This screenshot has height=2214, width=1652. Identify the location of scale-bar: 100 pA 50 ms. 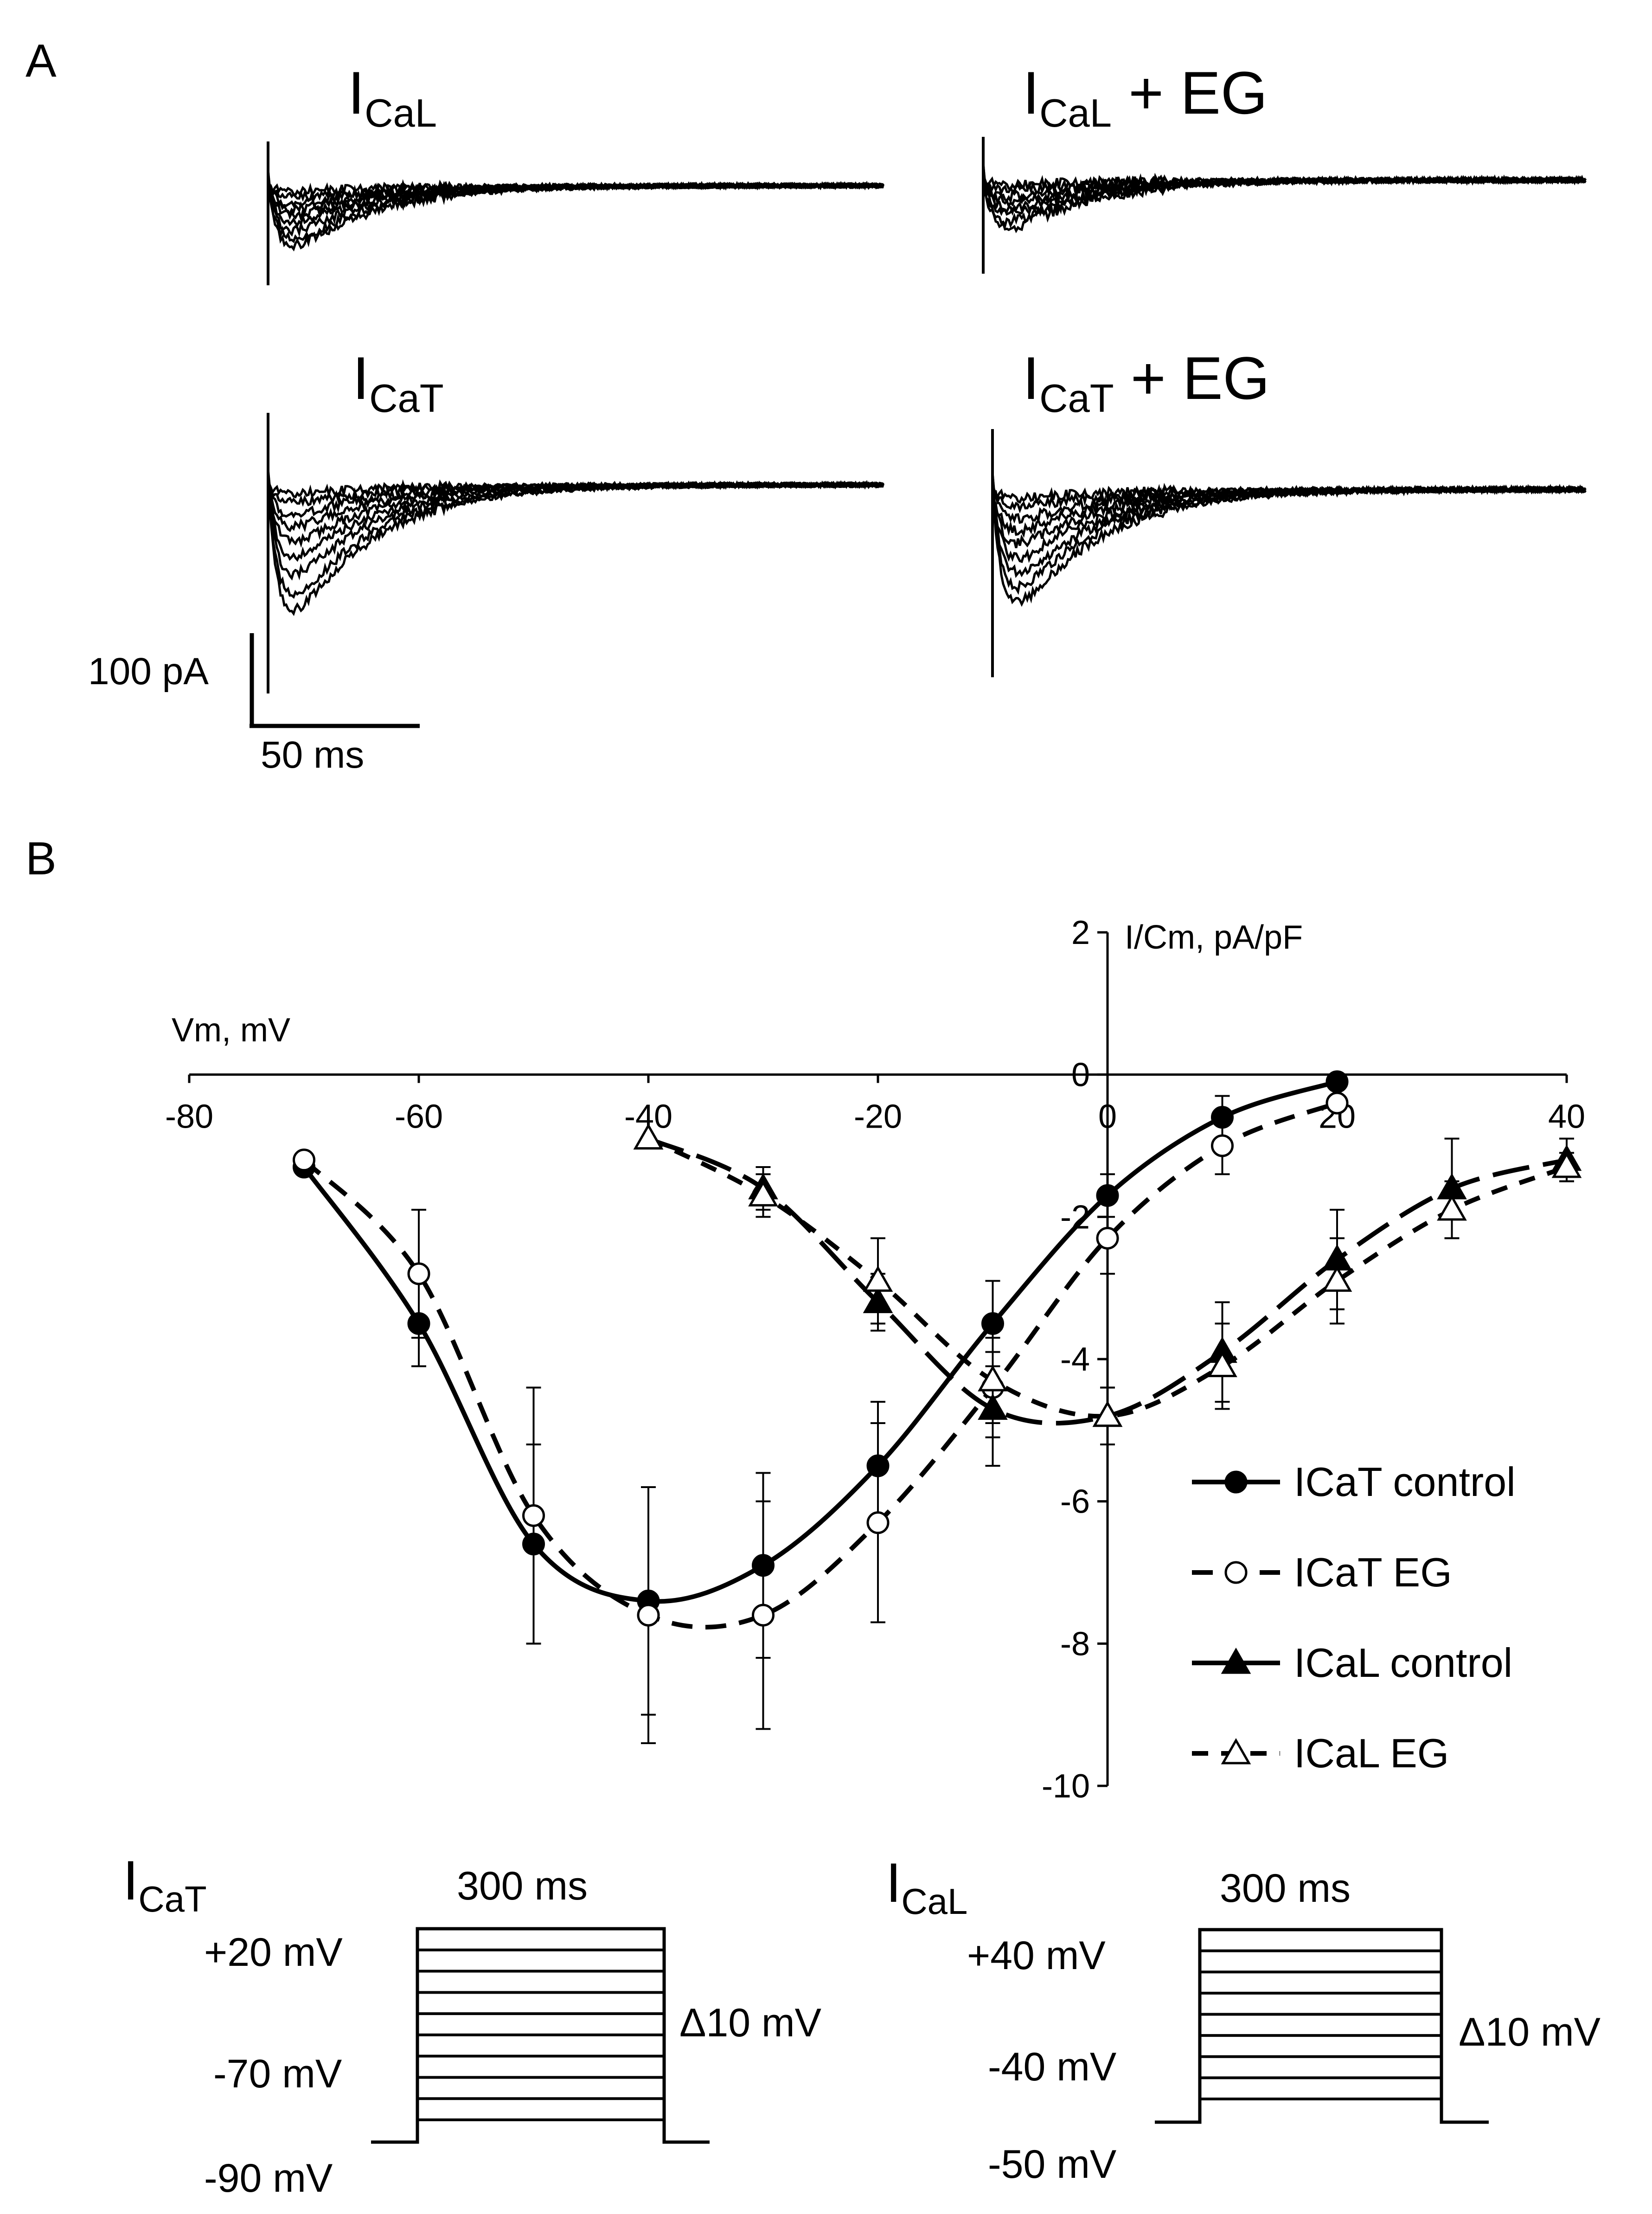
(254, 704).